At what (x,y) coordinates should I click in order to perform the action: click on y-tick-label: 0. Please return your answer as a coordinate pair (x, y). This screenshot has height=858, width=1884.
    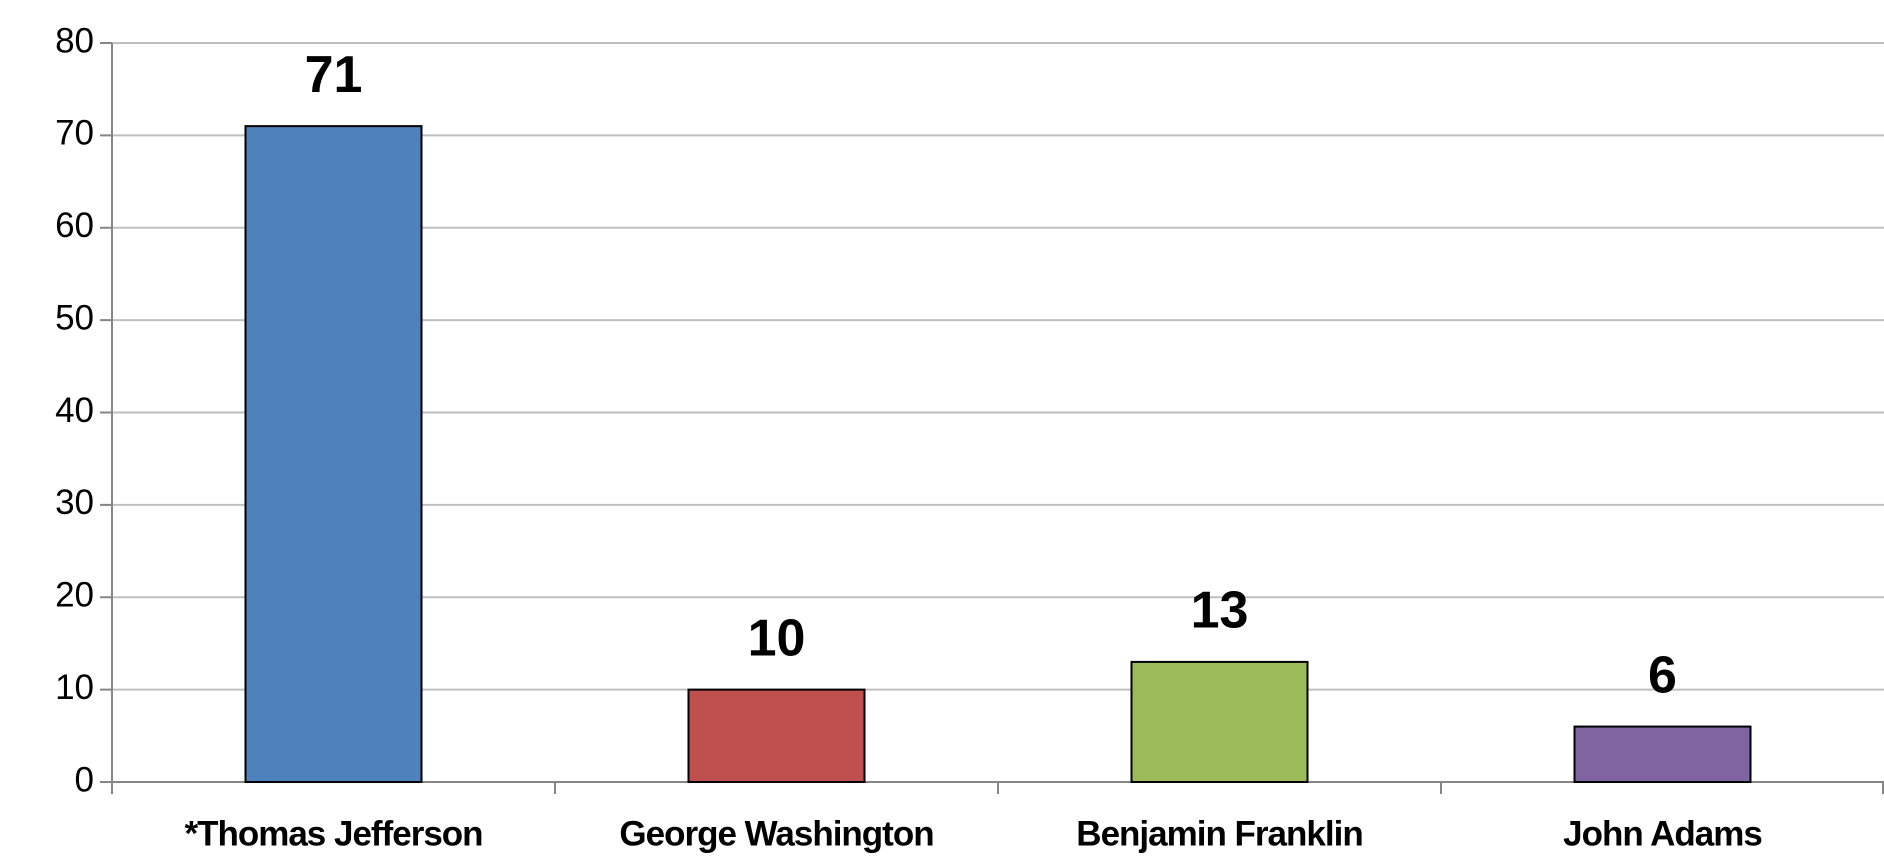
    Looking at the image, I should click on (84, 779).